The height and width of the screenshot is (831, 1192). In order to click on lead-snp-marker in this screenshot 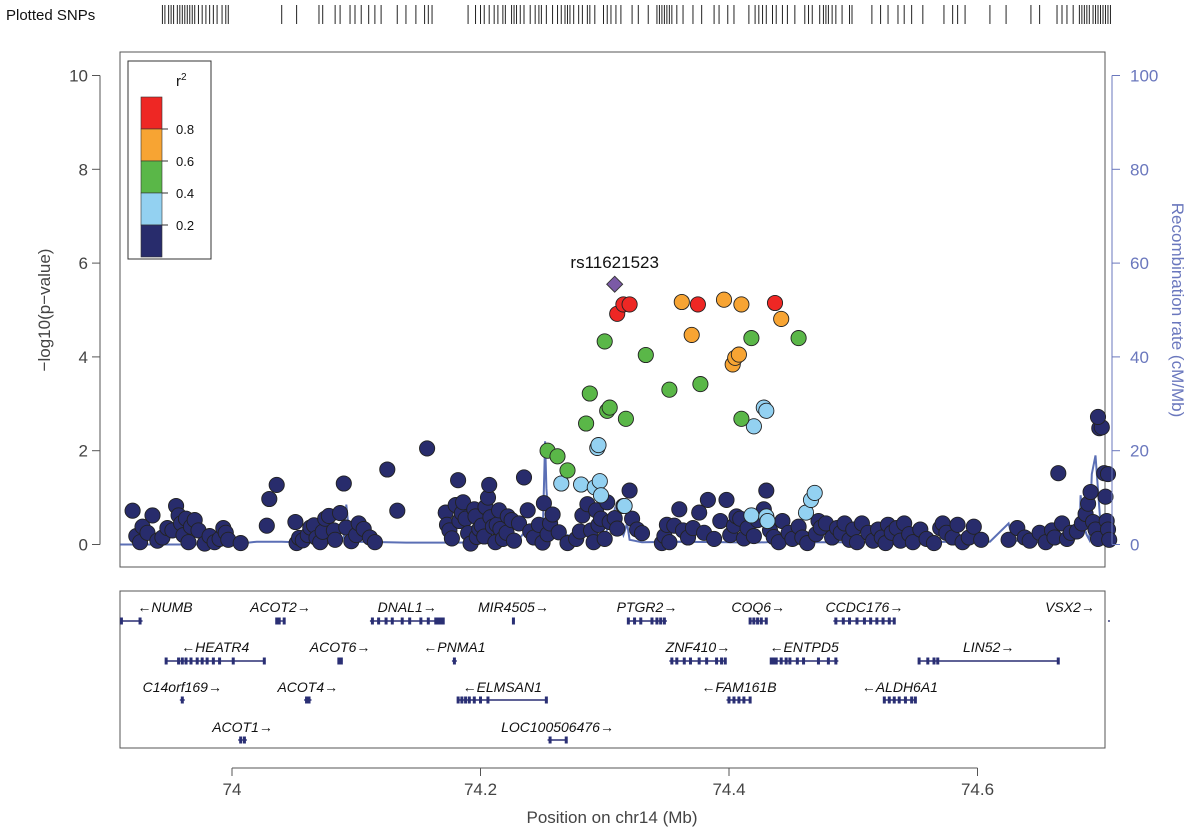, I will do `click(615, 284)`.